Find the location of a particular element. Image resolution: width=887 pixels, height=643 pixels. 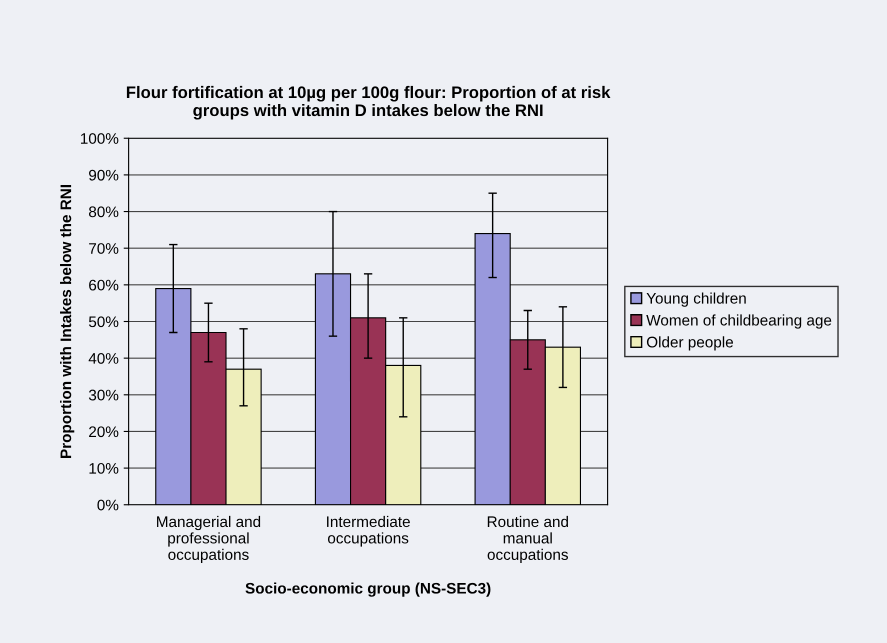

x-tick-label: Routine and manual occupations is located at coordinates (528, 540).